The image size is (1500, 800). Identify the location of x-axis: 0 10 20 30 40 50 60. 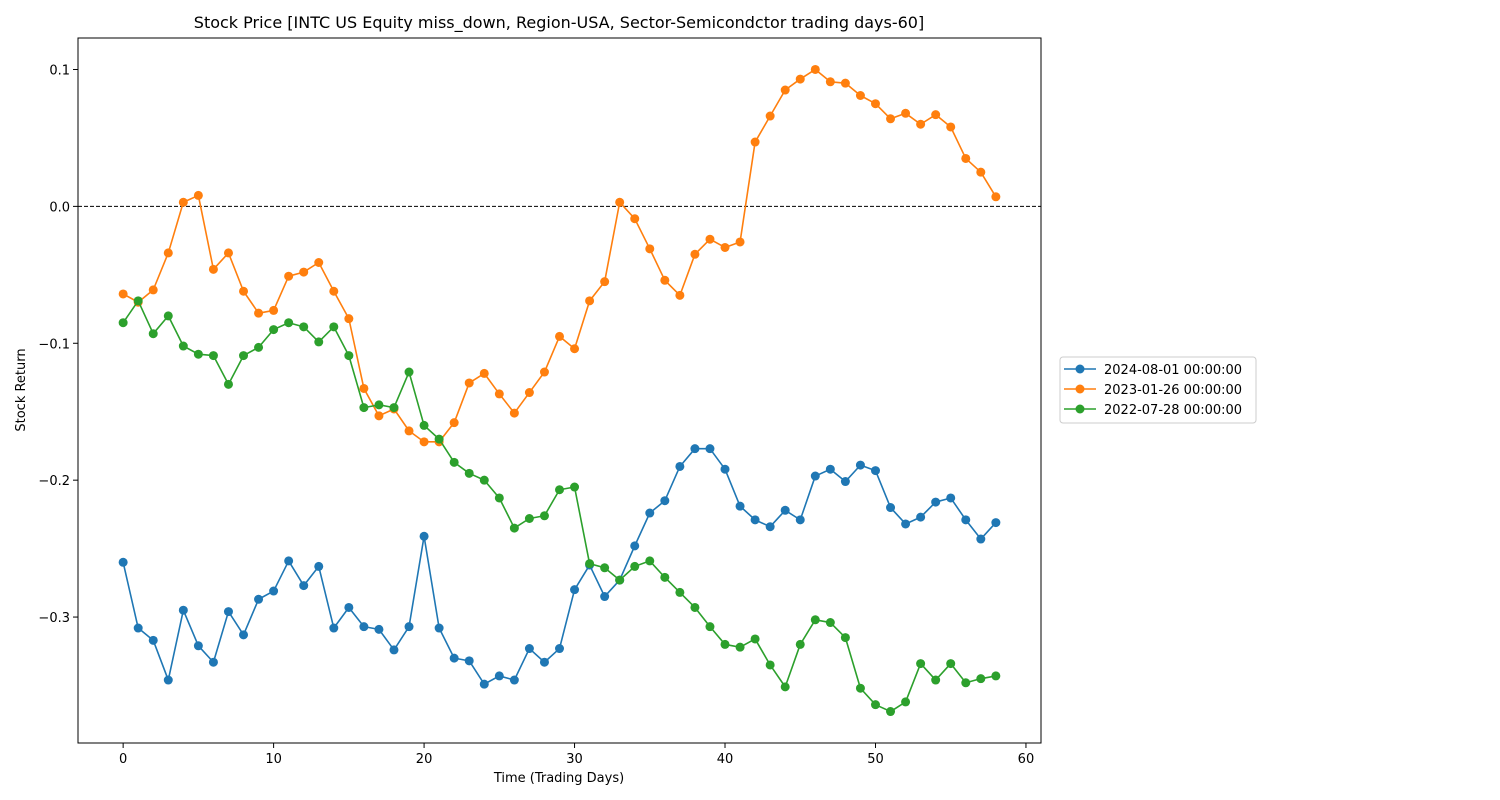
(576, 755).